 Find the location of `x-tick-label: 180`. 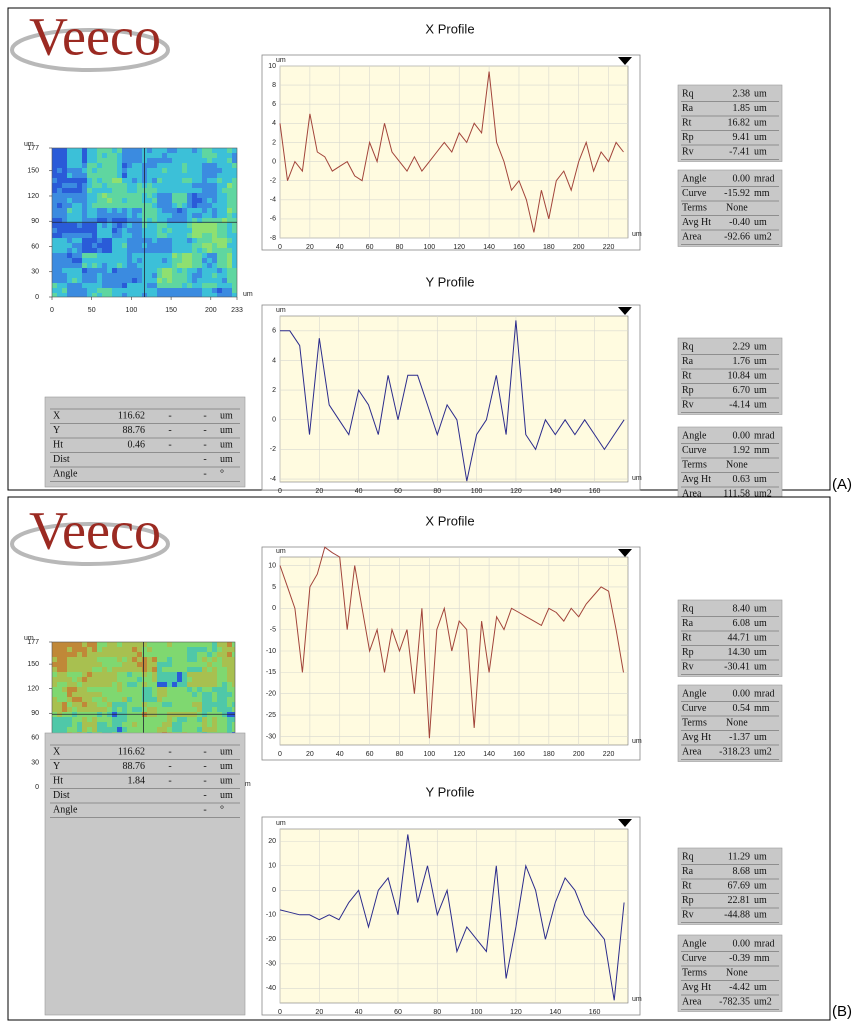

x-tick-label: 180 is located at coordinates (549, 754).